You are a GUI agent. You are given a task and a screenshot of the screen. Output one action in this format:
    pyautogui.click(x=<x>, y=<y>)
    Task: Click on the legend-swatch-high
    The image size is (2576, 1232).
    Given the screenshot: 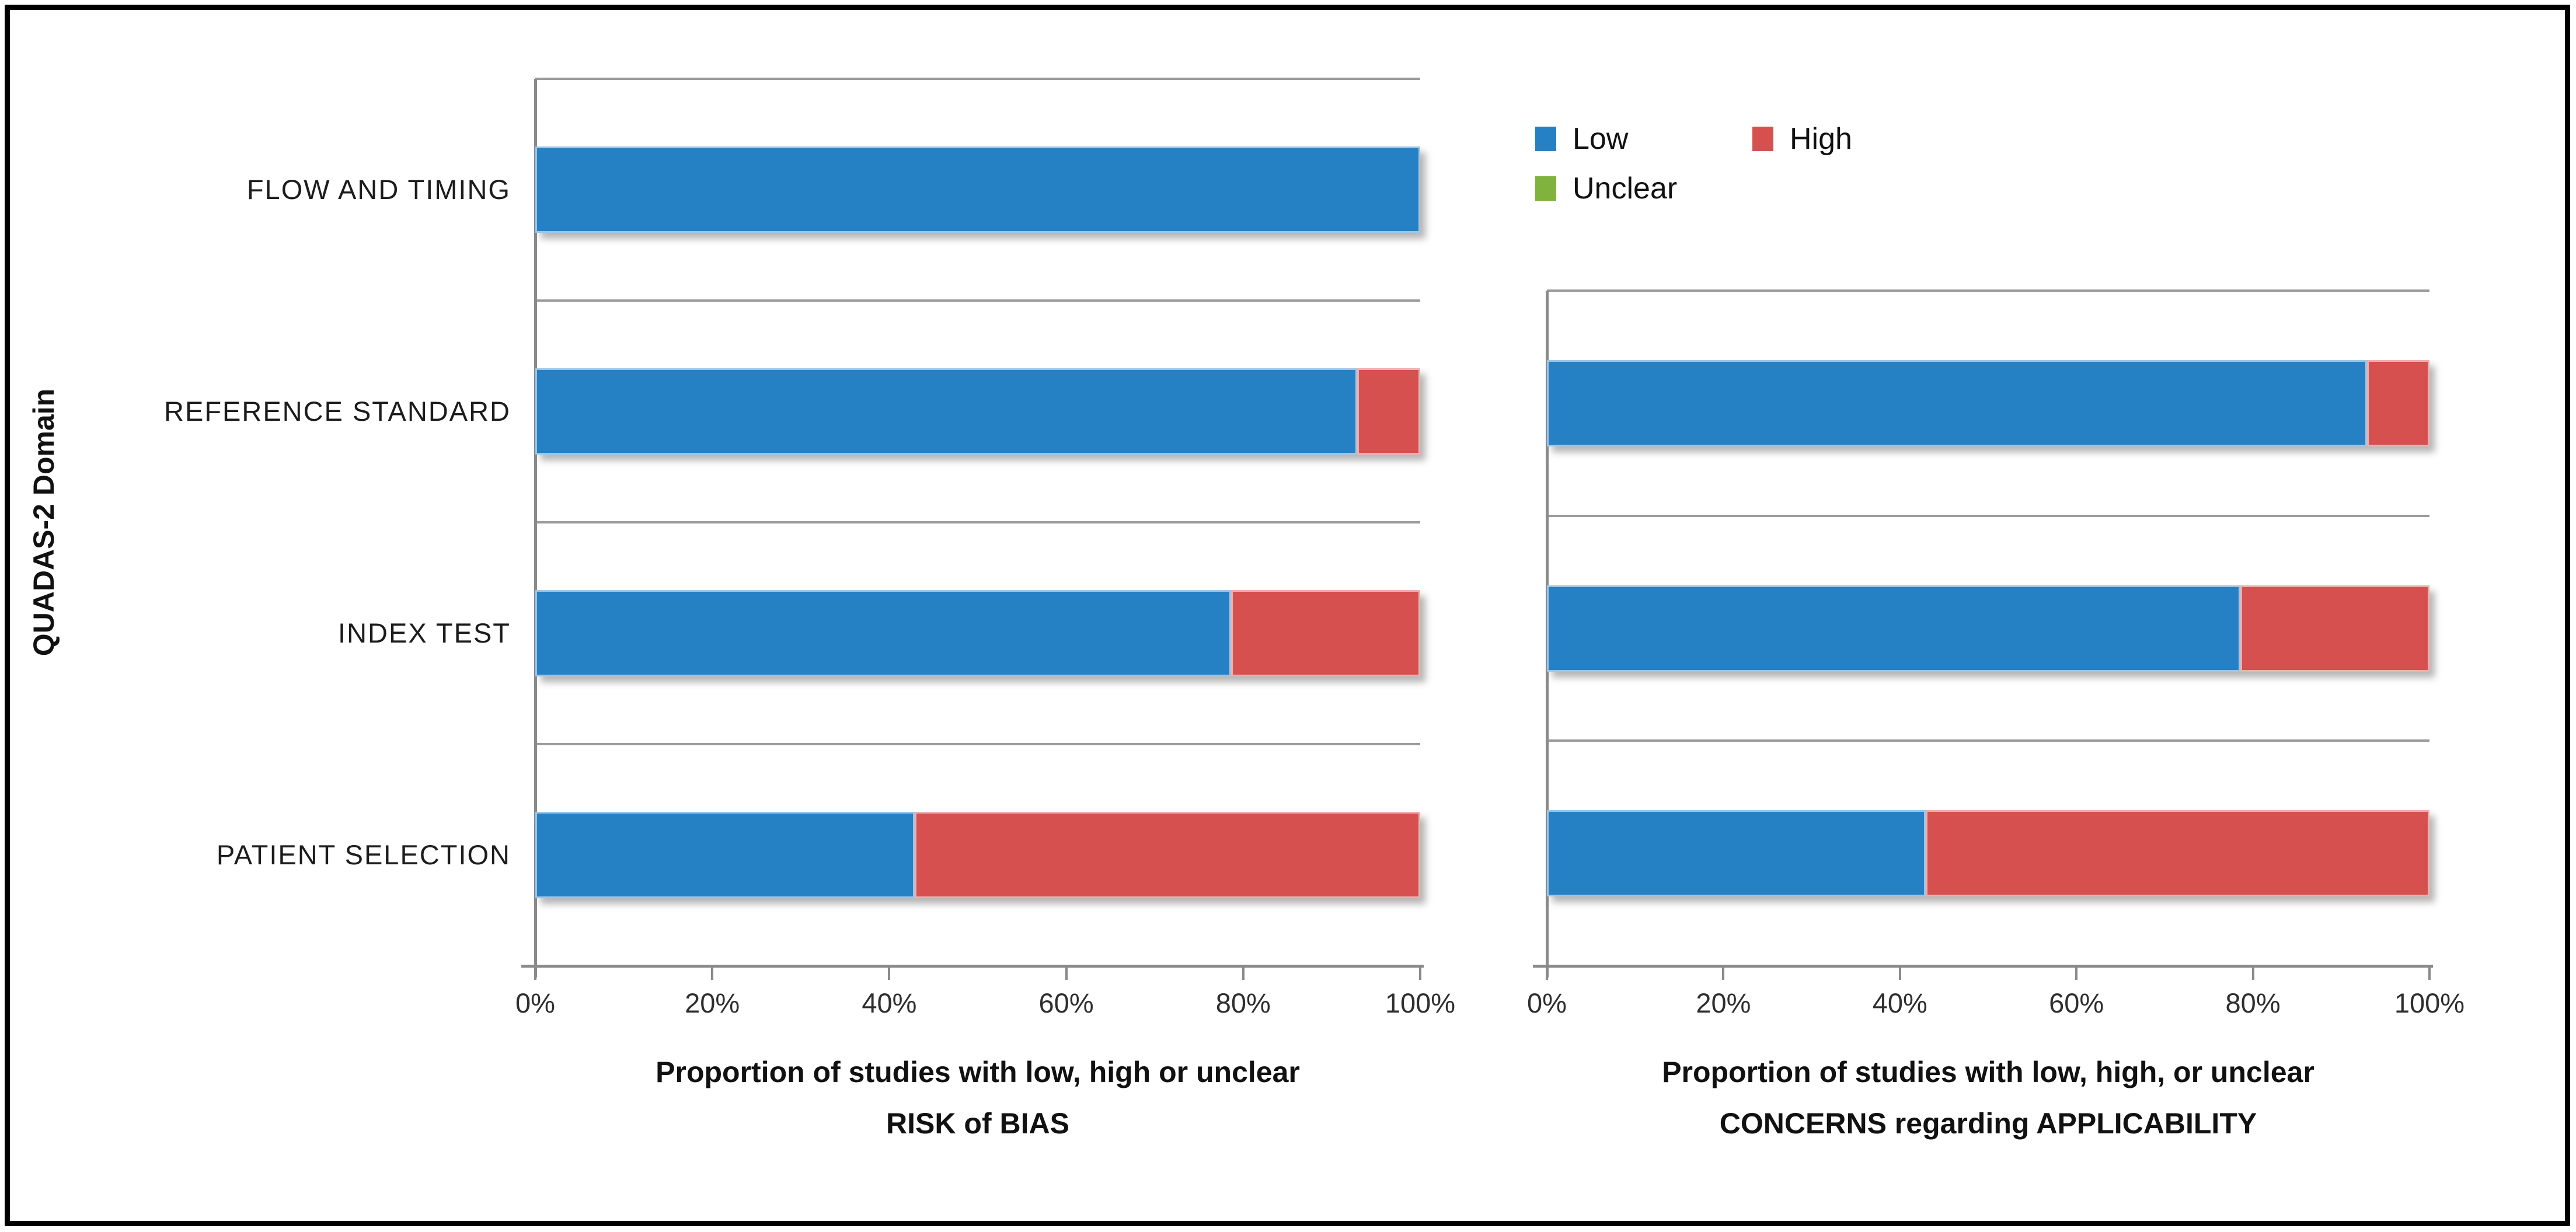 What is the action you would take?
    pyautogui.click(x=1762, y=139)
    